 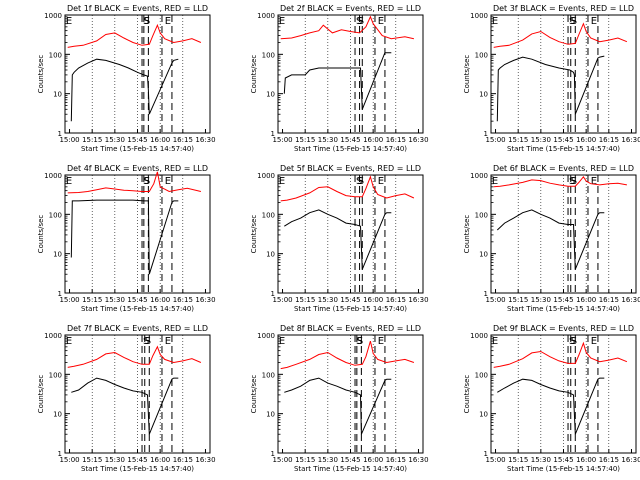 What do you see at coordinates (350, 168) in the screenshot?
I see `panel-title: Det 5f BLACK = Events, RED = LLD` at bounding box center [350, 168].